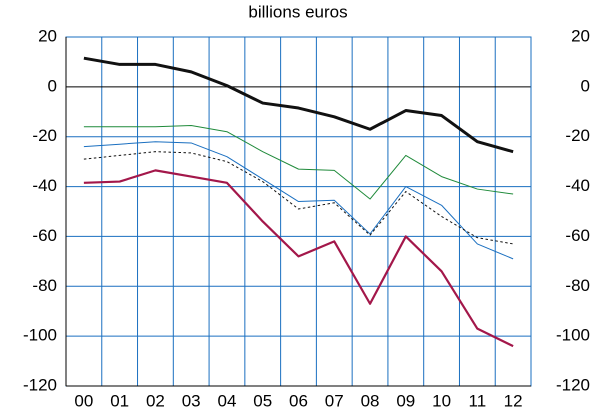  What do you see at coordinates (577, 185) in the screenshot?
I see `y-tick-label-right: -40` at bounding box center [577, 185].